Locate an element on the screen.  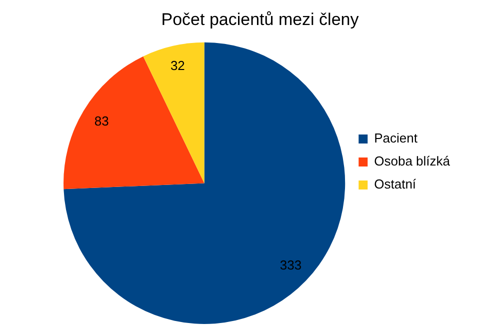
legend-label: Pacient is located at coordinates (396, 138).